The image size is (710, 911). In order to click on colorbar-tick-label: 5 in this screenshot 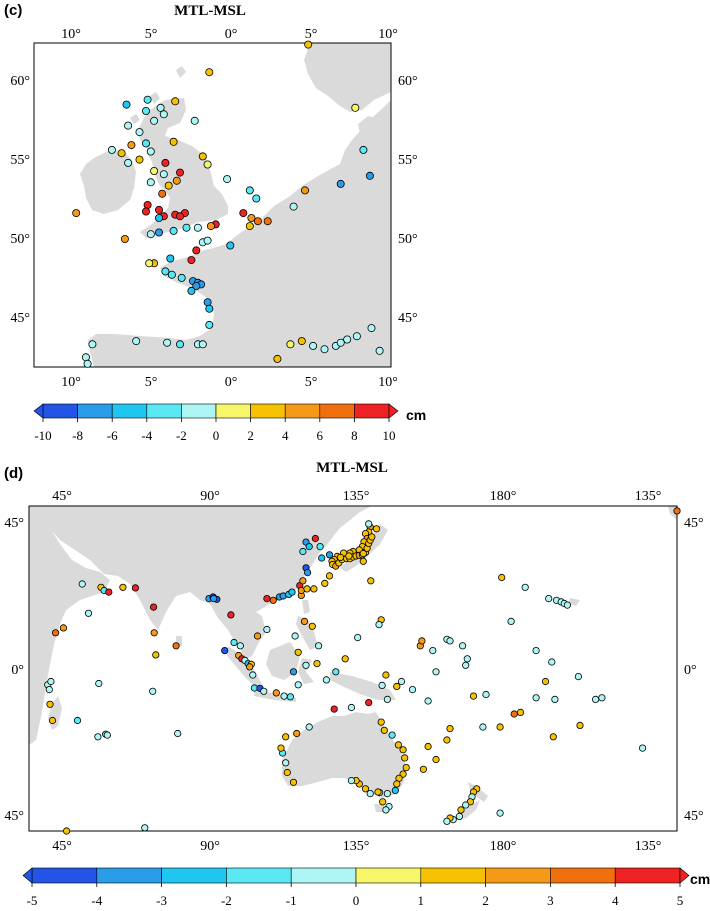, I will do `click(680, 900)`.